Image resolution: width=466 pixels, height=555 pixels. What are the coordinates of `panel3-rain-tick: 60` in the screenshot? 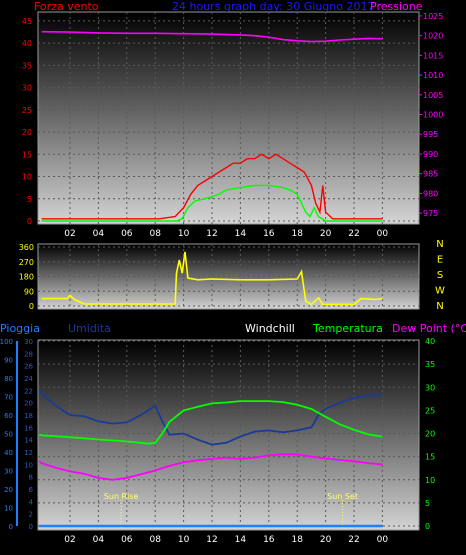 It's located at (8, 416).